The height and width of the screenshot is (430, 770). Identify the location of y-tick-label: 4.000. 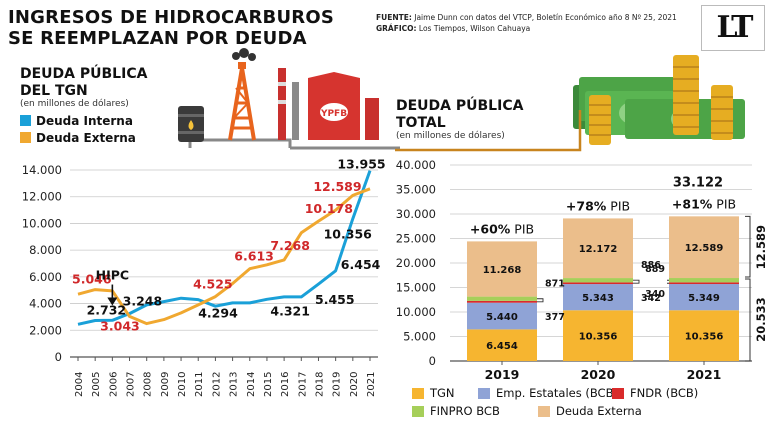
(45, 304).